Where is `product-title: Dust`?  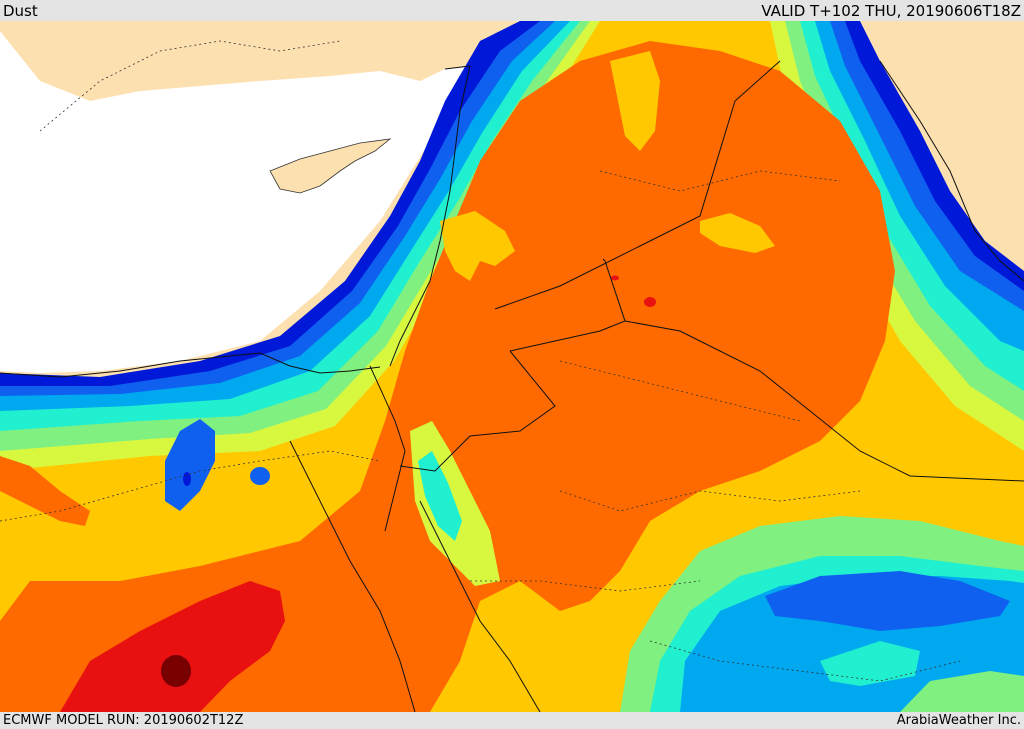 product-title: Dust is located at coordinates (20, 10).